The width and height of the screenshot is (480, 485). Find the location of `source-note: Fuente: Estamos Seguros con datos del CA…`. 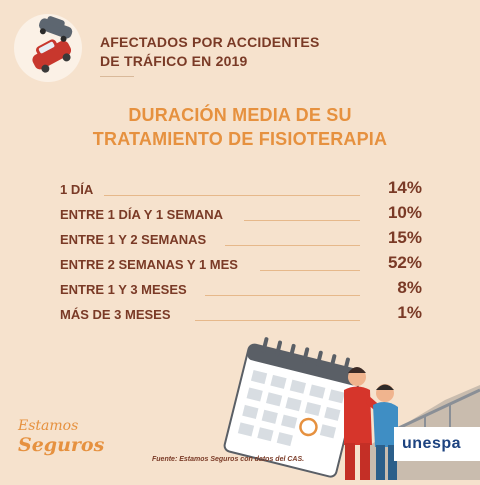

source-note: Fuente: Estamos Seguros con datos del CA… is located at coordinates (228, 459).